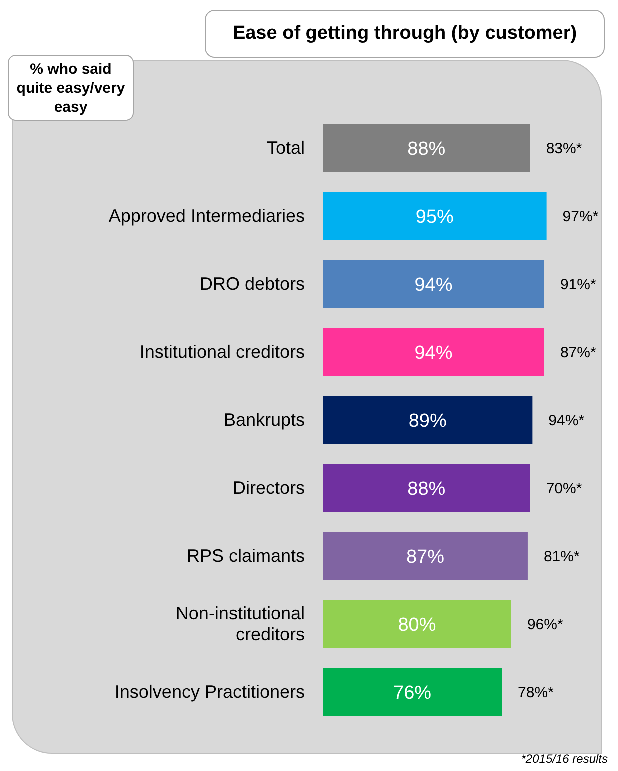  I want to click on chart-title: Ease of getting through (by customer), so click(405, 34).